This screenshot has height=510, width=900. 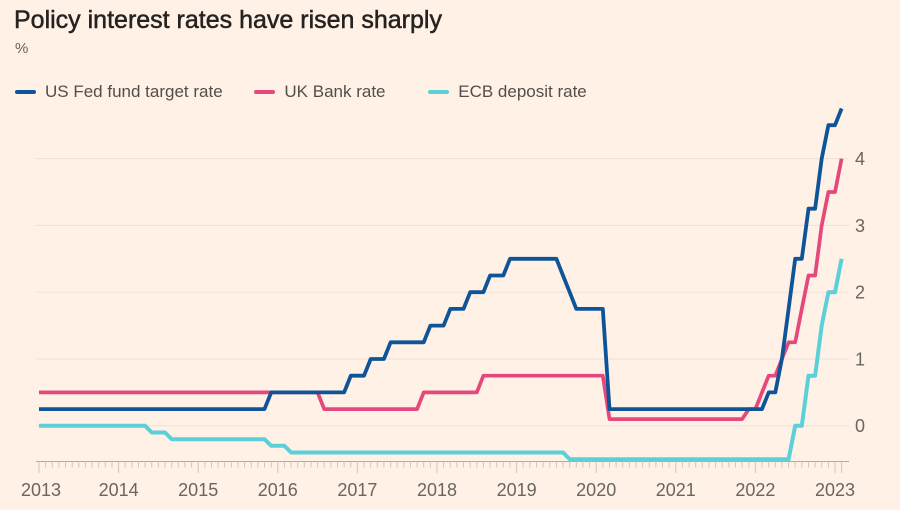 I want to click on svg-text: 2023, so click(x=835, y=490).